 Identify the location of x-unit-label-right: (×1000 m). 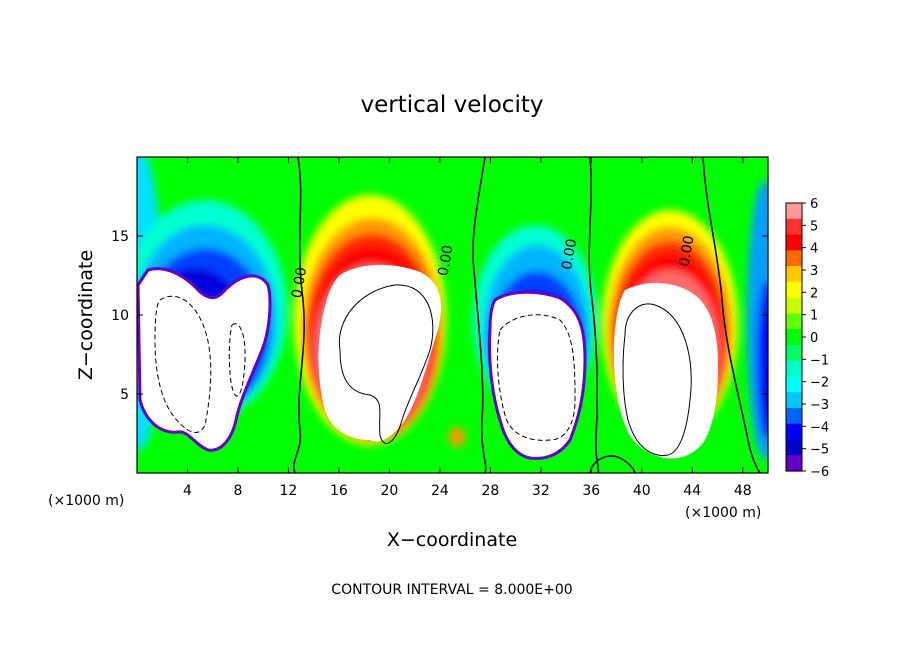
(723, 513).